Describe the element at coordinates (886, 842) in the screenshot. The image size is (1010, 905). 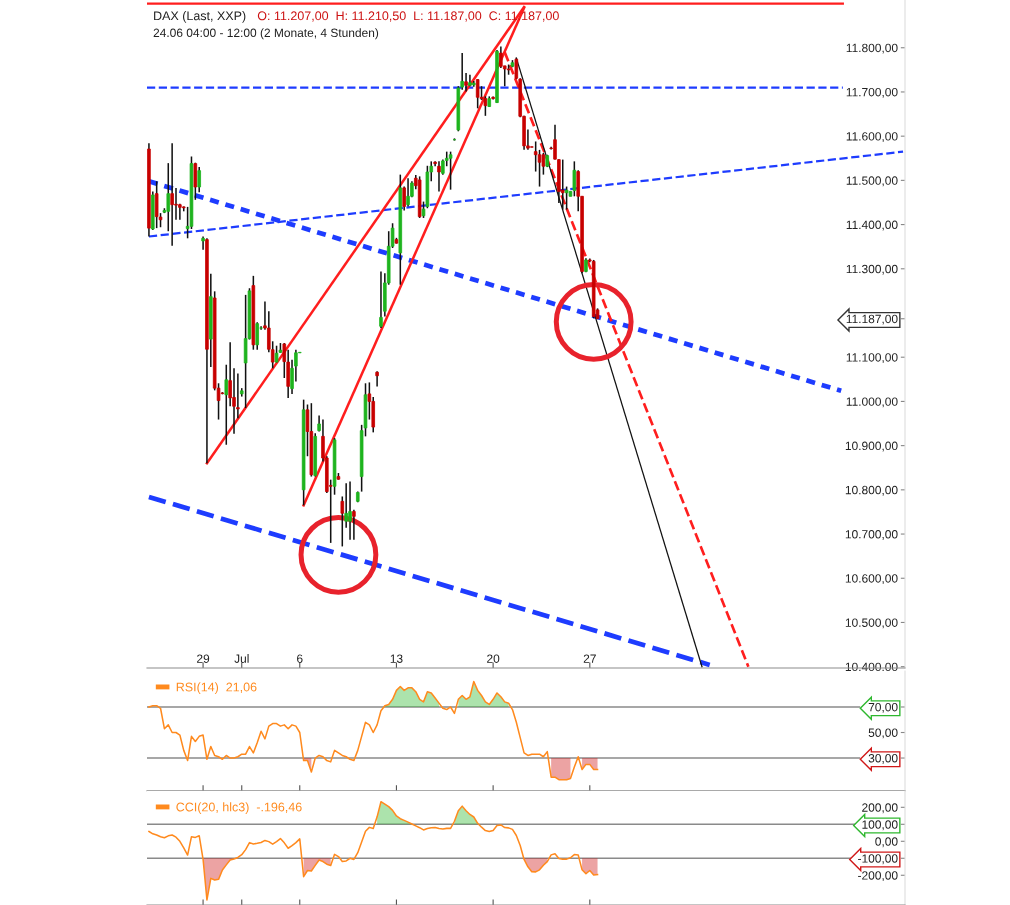
I see `y-tick-label: 0,00` at that location.